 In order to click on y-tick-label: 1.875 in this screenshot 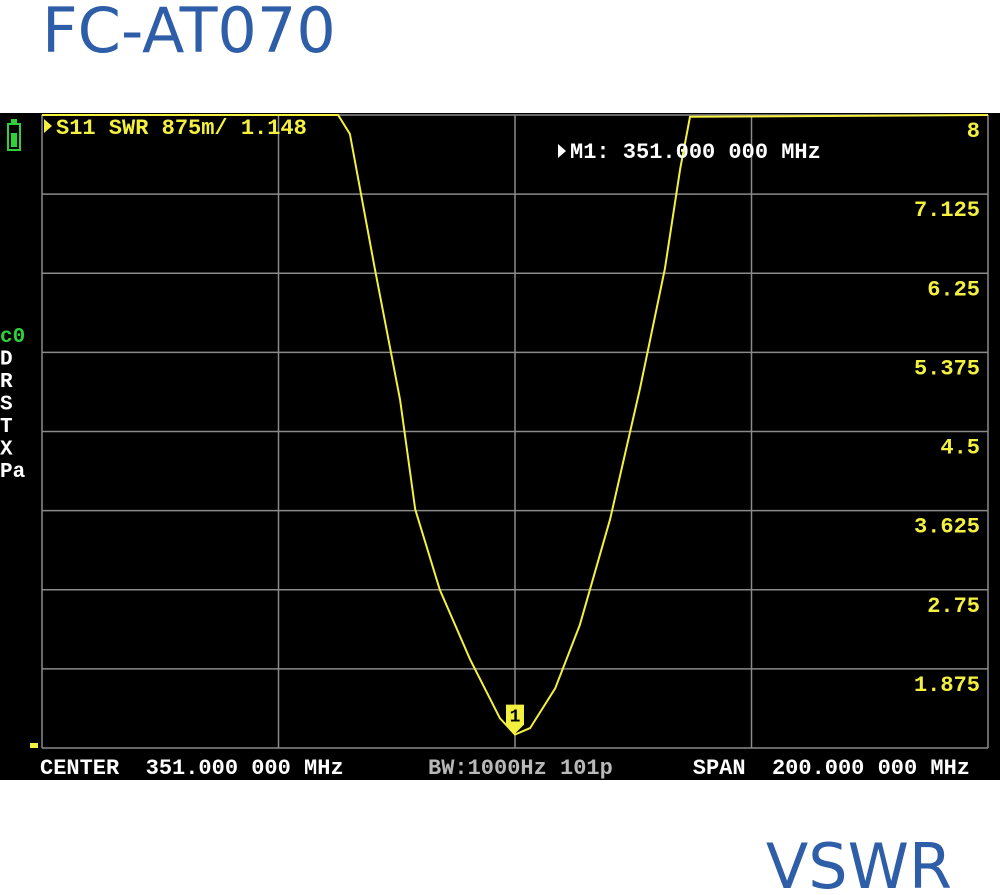, I will do `click(947, 685)`.